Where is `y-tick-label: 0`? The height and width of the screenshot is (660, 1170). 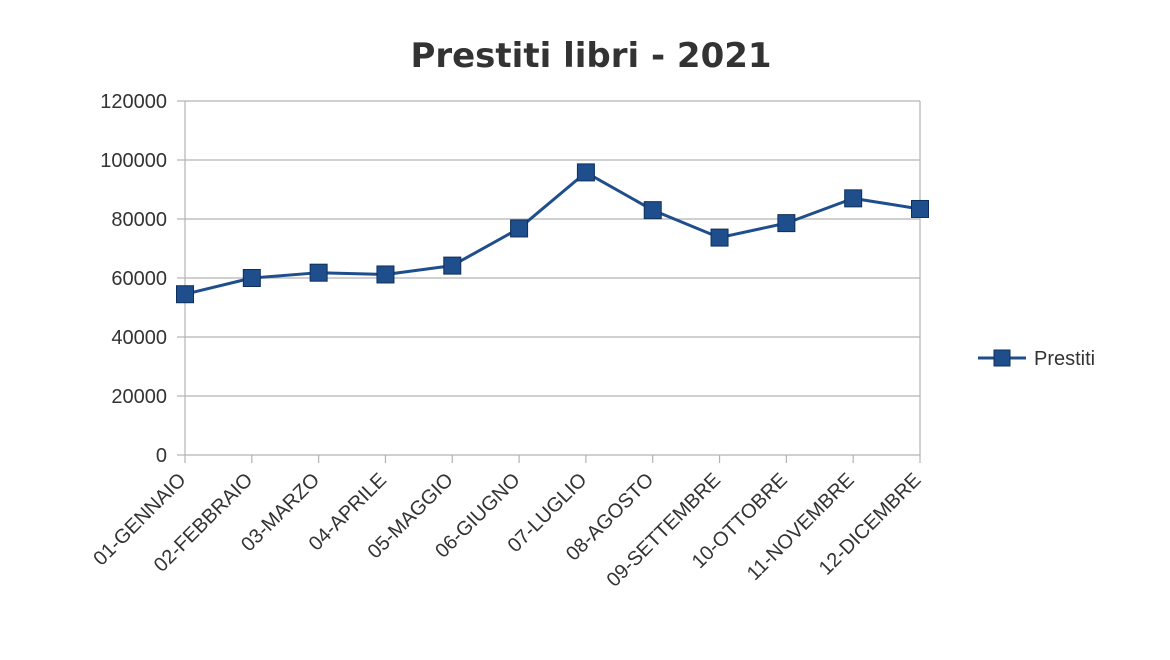
y-tick-label: 0 is located at coordinates (161, 456).